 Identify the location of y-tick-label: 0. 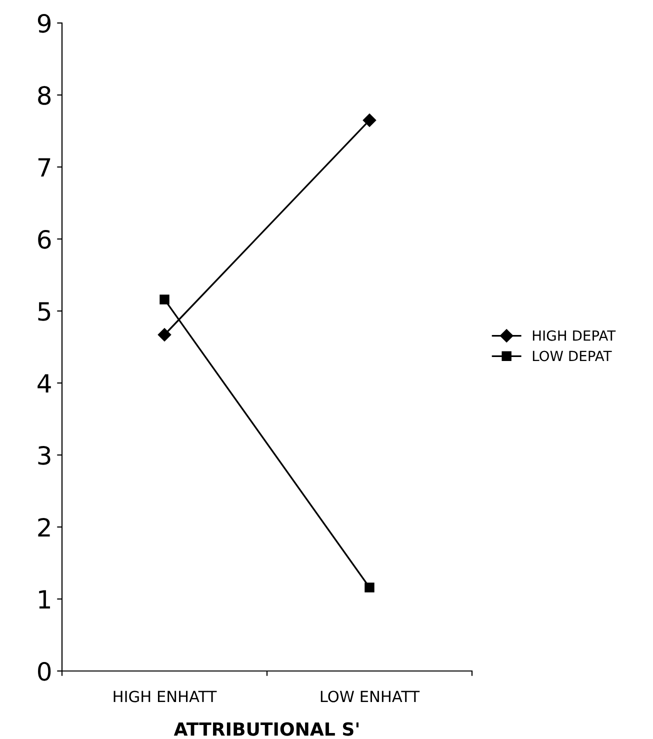
(44, 671).